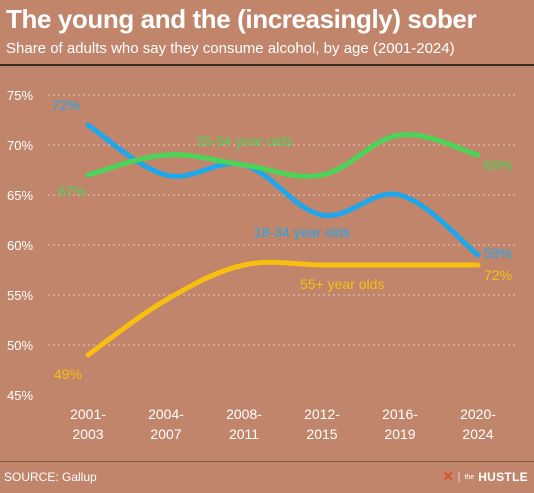 Image resolution: width=534 pixels, height=493 pixels. I want to click on series-name-label: 18-34 year olds, so click(302, 232).